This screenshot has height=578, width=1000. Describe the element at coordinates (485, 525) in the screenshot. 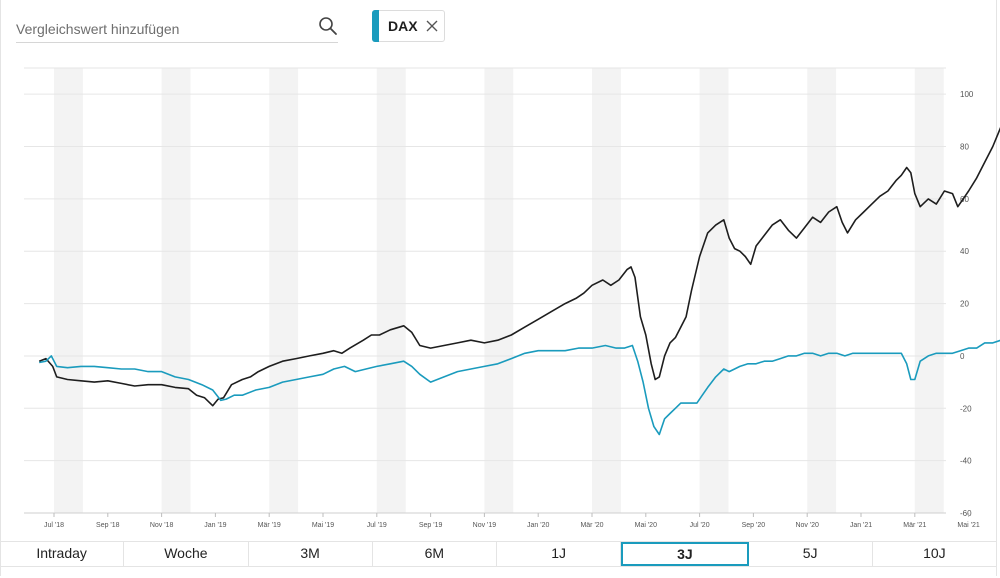

I see `x-tick-label: Nov '19` at that location.